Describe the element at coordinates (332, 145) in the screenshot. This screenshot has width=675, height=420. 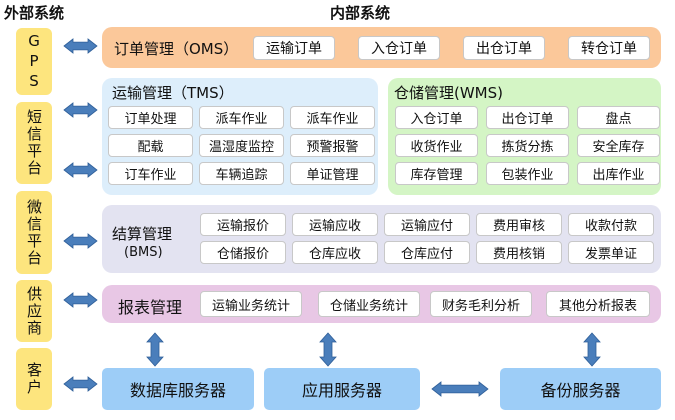
I see `tms-item: 预警报警` at that location.